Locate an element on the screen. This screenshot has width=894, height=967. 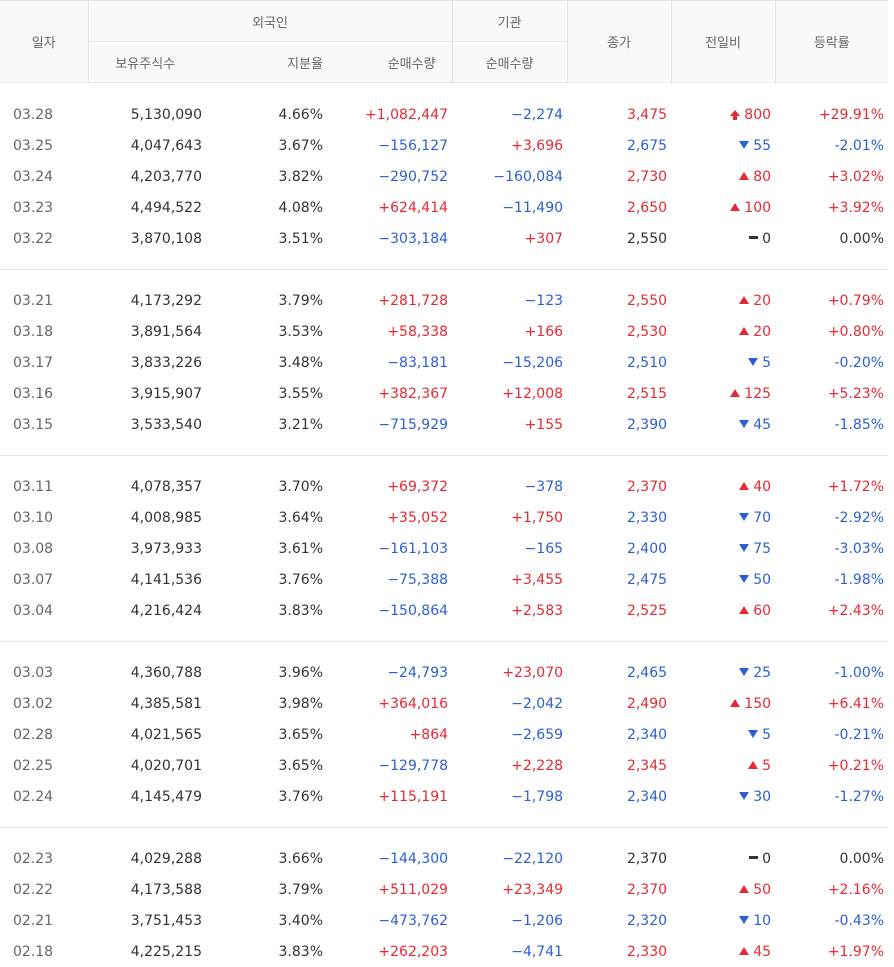
cell-rate: -1.85% is located at coordinates (859, 424).